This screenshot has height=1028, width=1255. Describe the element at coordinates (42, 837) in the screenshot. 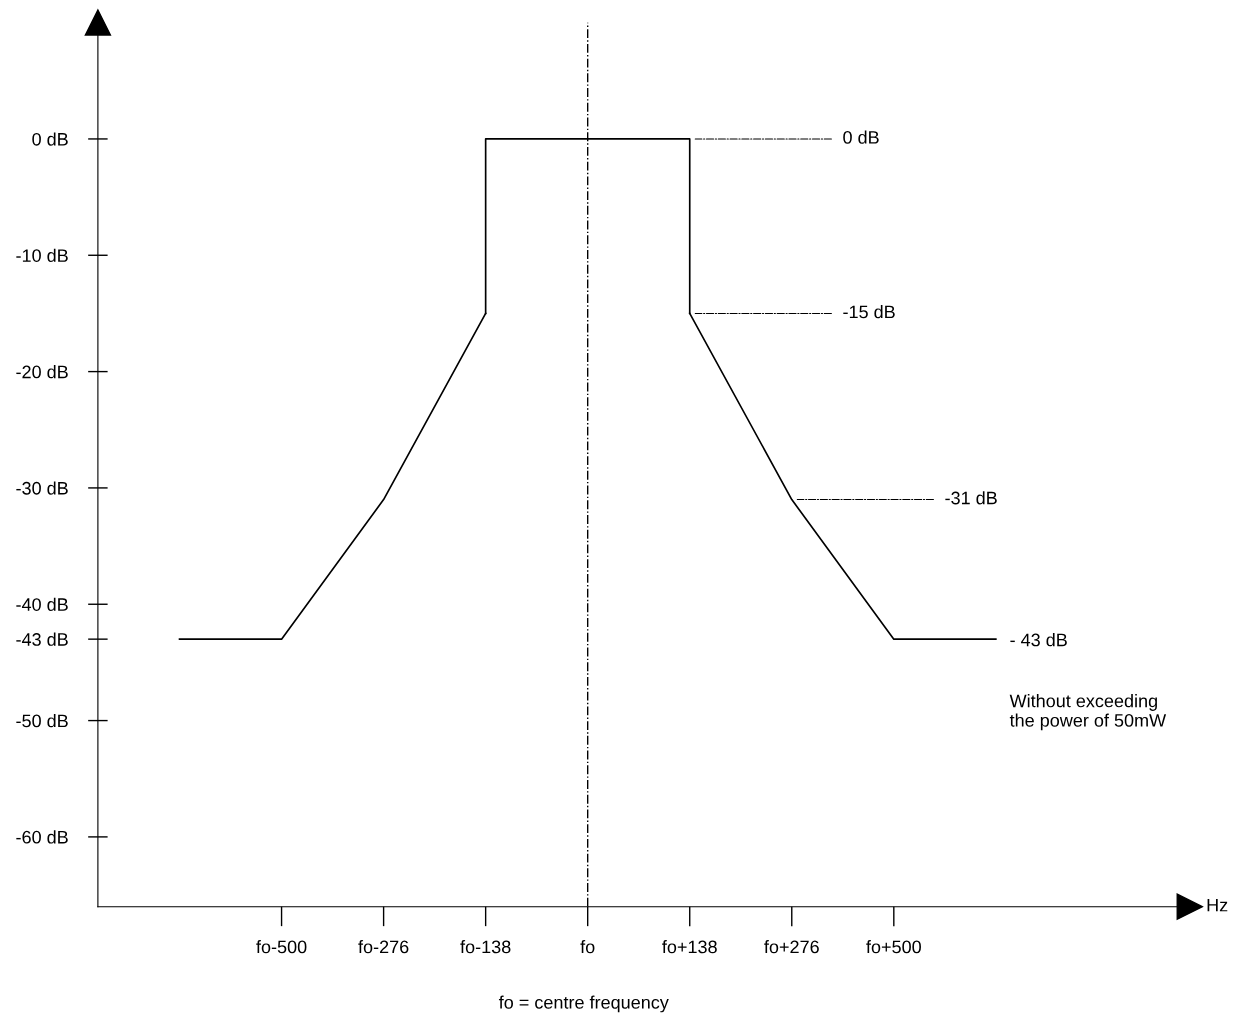

I see `y-tick-label: -60 dB` at that location.